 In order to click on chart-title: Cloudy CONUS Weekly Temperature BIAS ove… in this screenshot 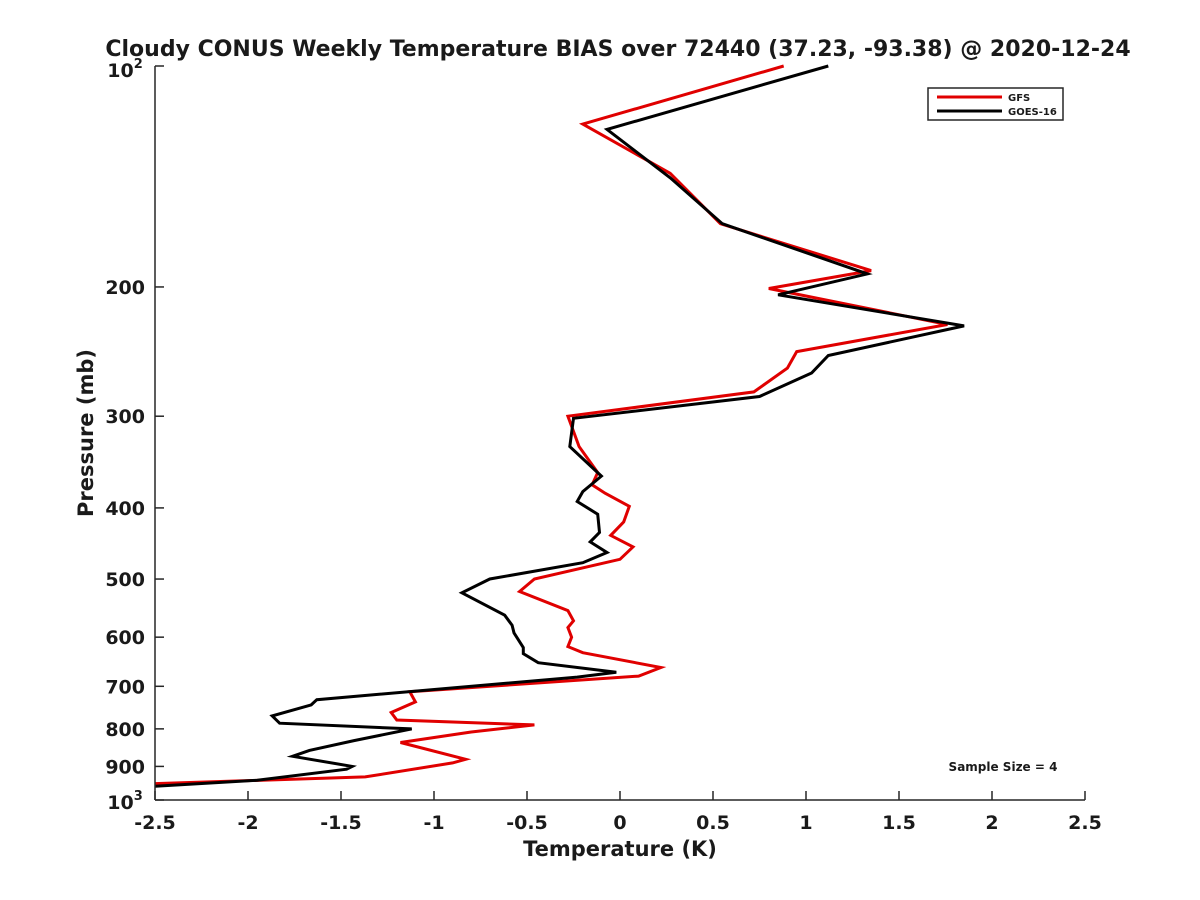, I will do `click(617, 49)`.